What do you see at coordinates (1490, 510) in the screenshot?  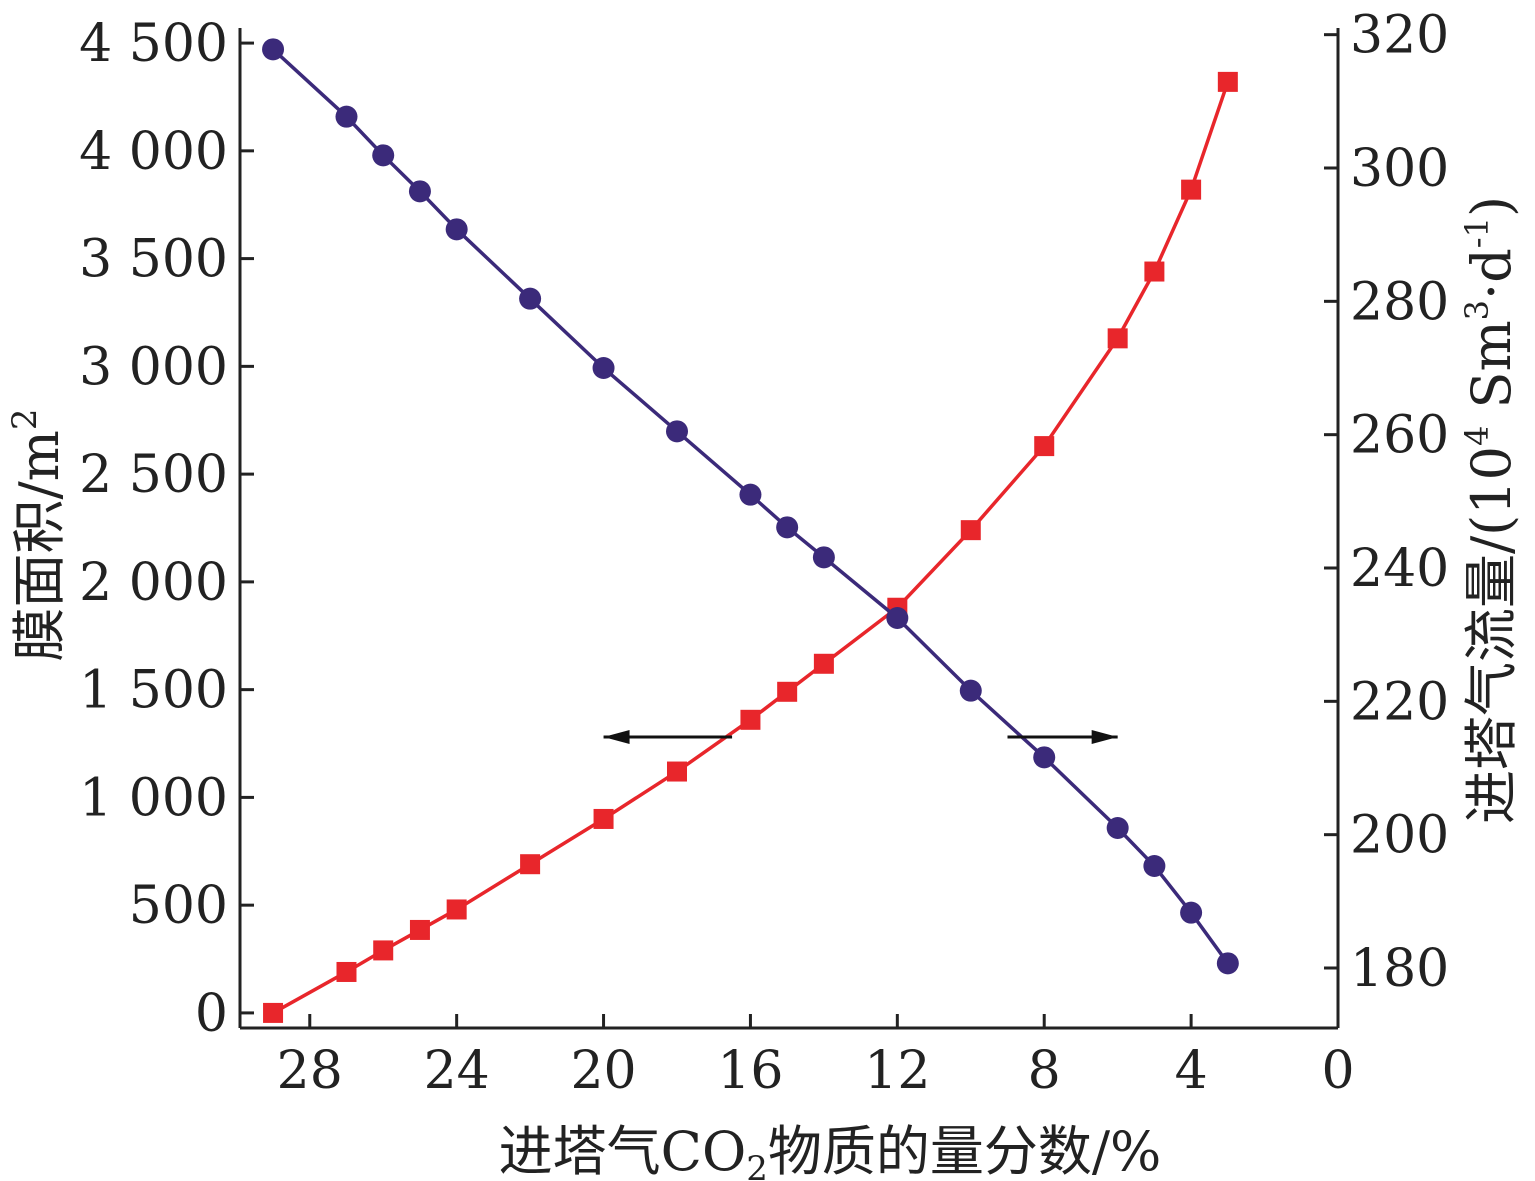 I see `right-y-axis-title: 进塔气流量/(104 Sm3·d-1)` at bounding box center [1490, 510].